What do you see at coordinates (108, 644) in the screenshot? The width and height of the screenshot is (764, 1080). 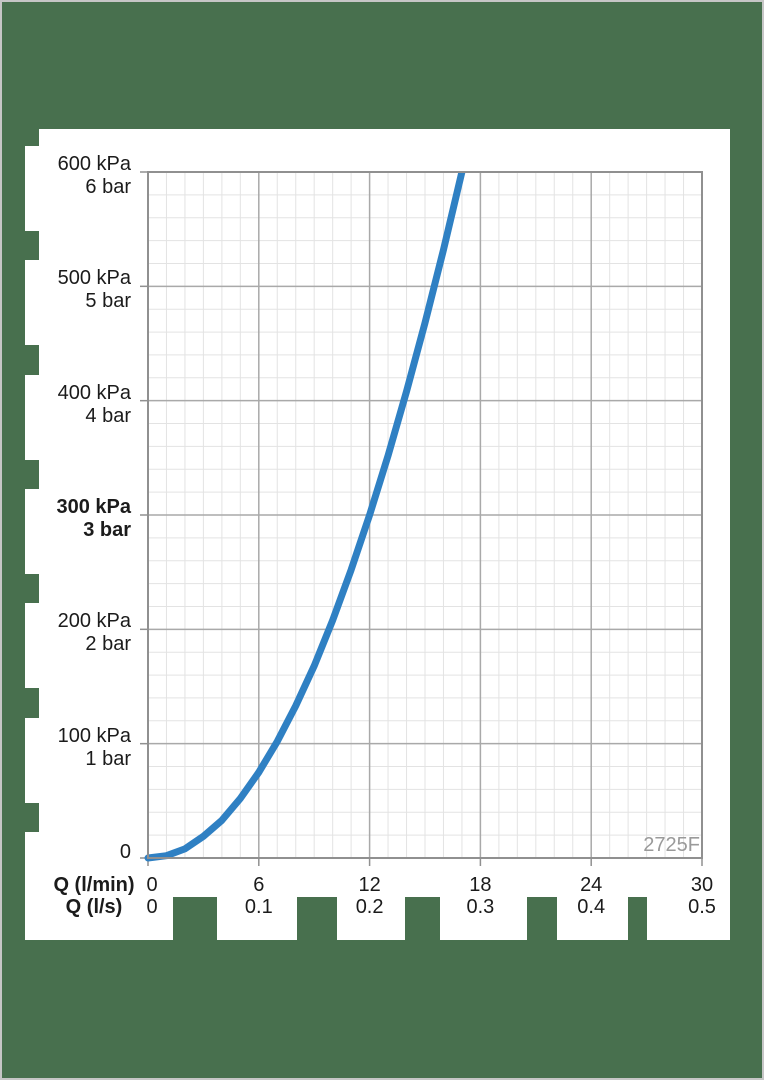 I see `y-axis-label-bar: 2 bar` at bounding box center [108, 644].